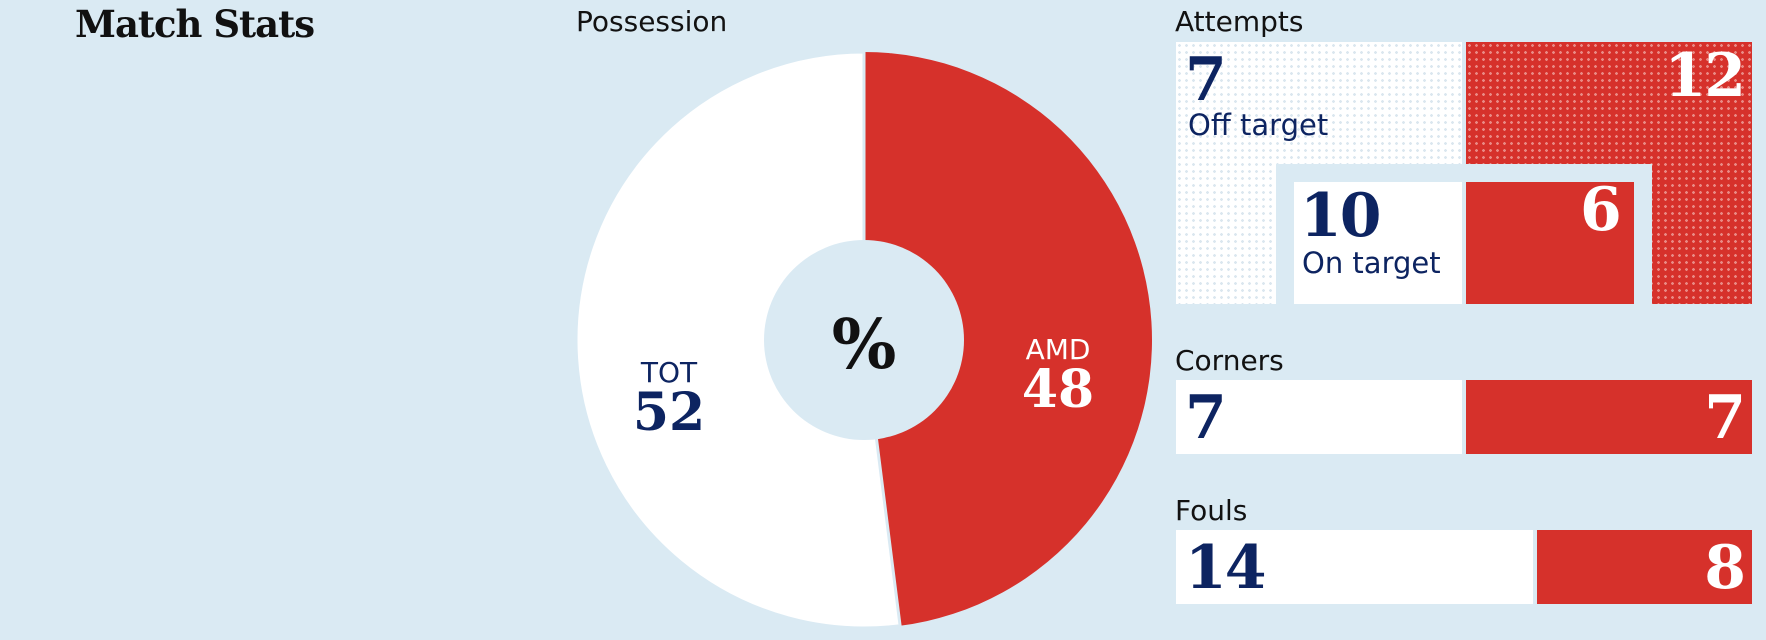 The height and width of the screenshot is (640, 1766). I want to click on corners-label: Corners, so click(1229, 360).